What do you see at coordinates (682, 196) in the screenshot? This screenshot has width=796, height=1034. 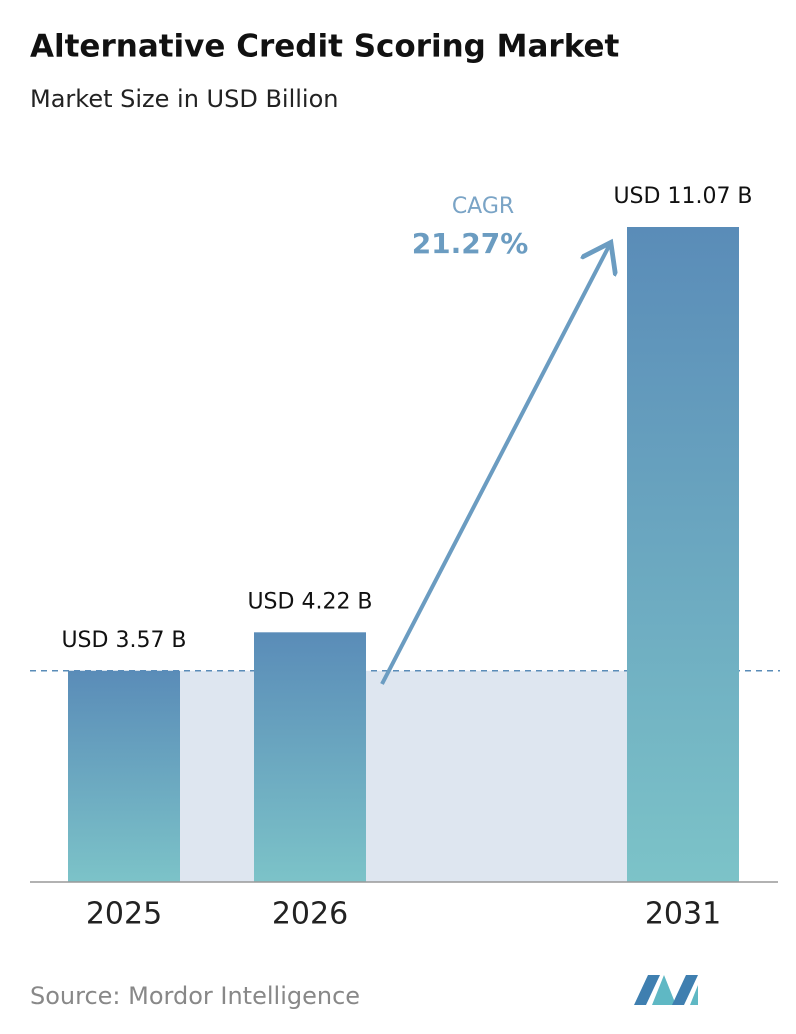 I see `value-label: USD 11.07 B` at bounding box center [682, 196].